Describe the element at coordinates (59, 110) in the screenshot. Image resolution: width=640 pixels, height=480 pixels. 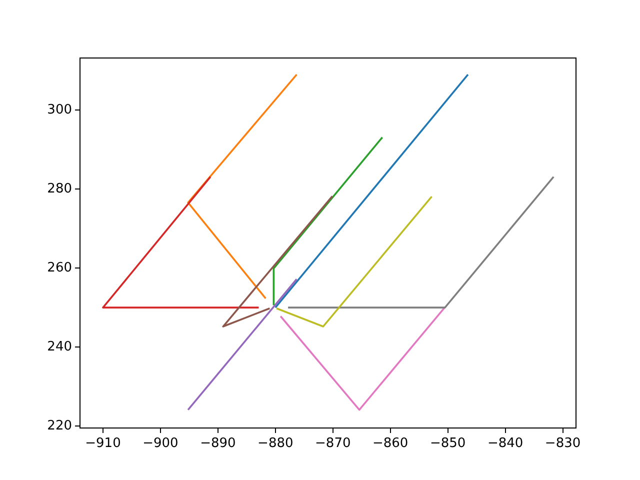
I see `y-tick-label: 300` at that location.